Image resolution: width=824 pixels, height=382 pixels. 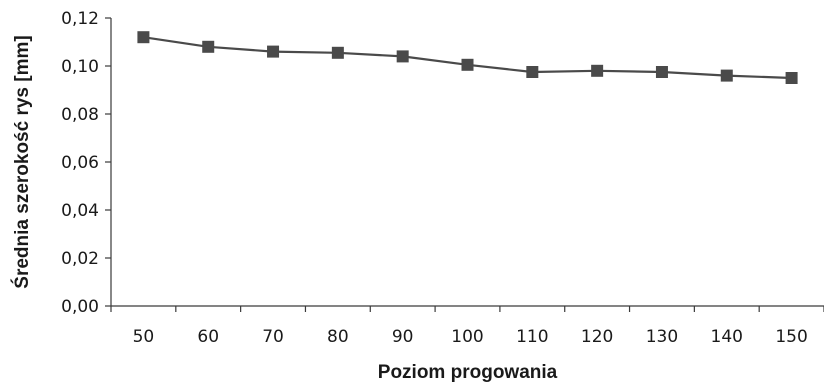 What do you see at coordinates (791, 337) in the screenshot?
I see `x-tick-label: 150` at bounding box center [791, 337].